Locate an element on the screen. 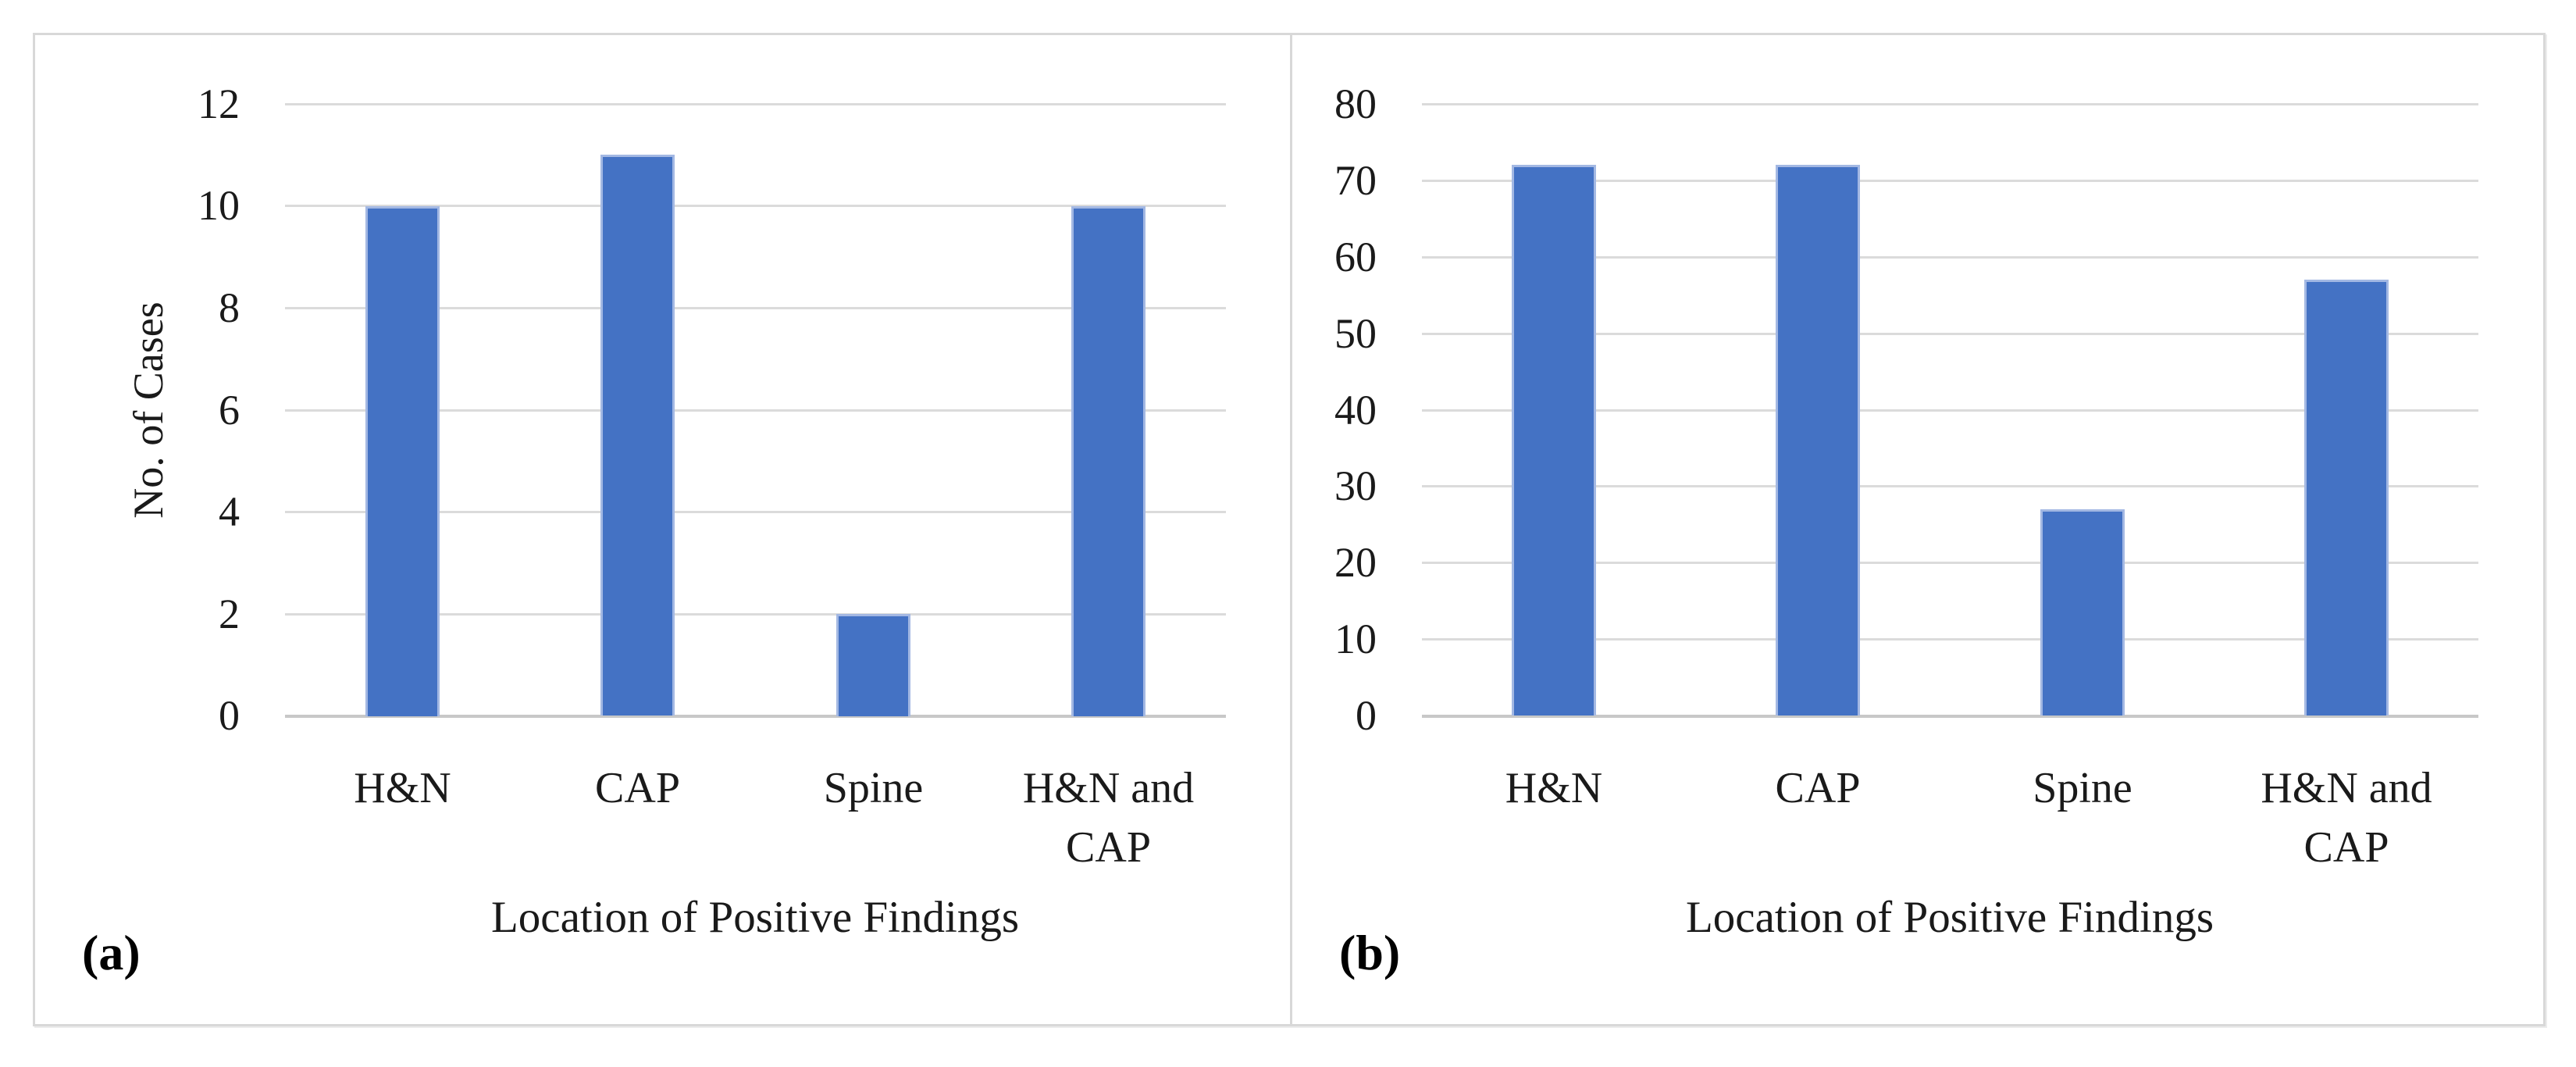  y-tick-label-60: 60 is located at coordinates (1355, 257).